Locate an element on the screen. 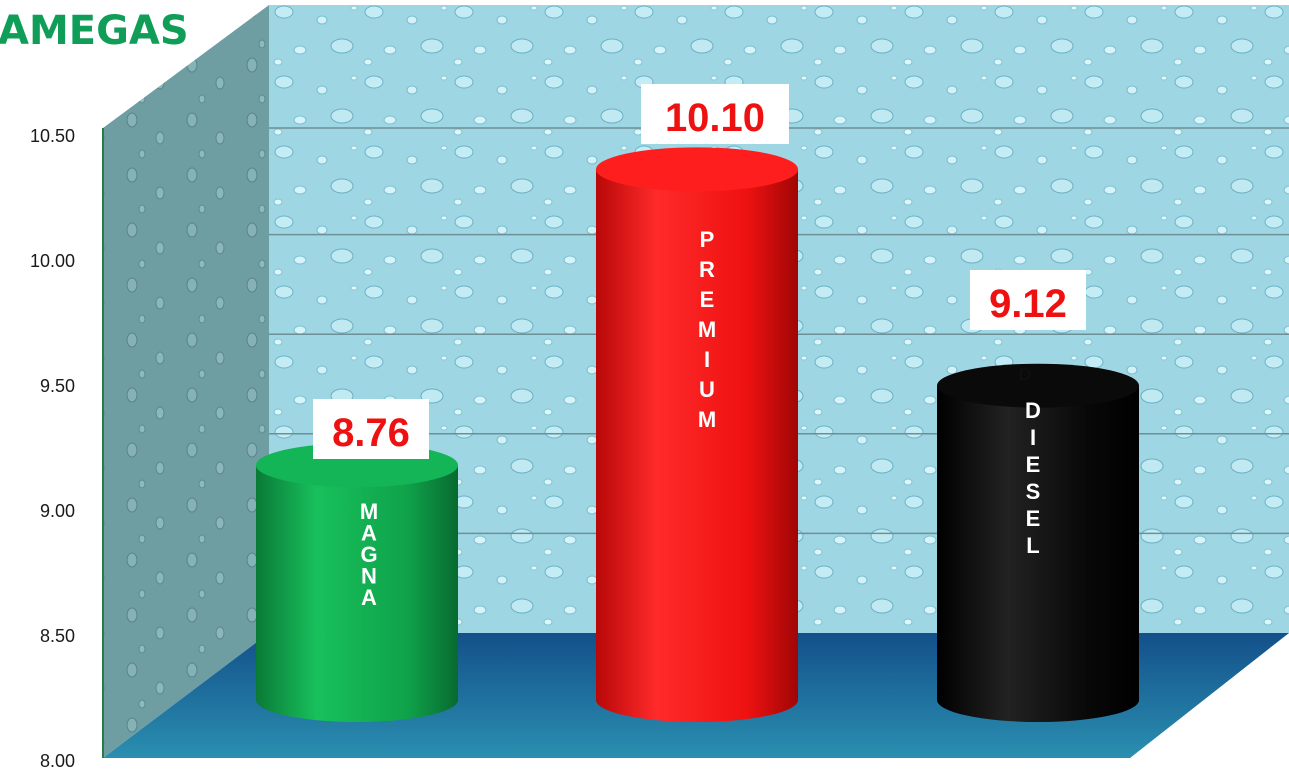  bar-inner-letter: U is located at coordinates (707, 389).